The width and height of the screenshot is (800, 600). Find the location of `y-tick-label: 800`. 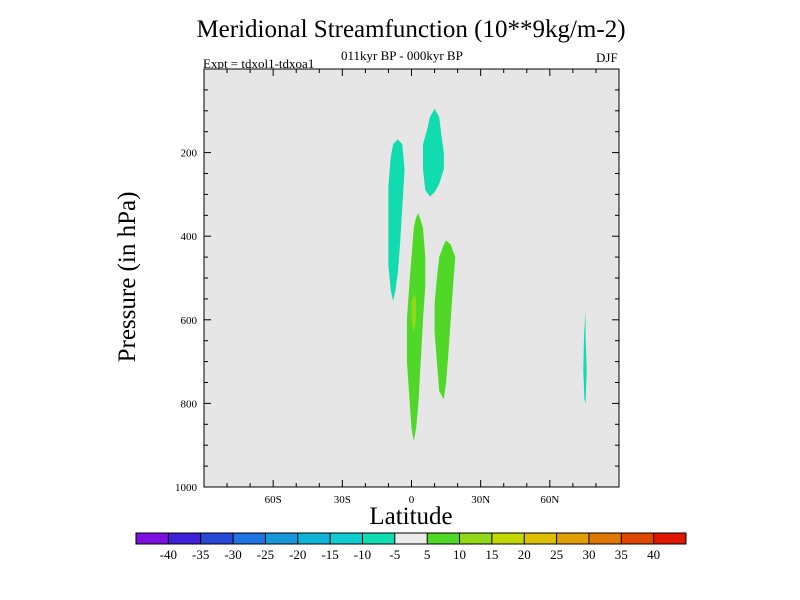

y-tick-label: 800 is located at coordinates (189, 404).